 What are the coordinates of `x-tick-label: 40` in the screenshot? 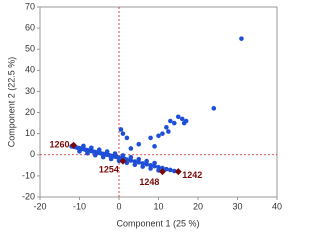 It's located at (277, 206).